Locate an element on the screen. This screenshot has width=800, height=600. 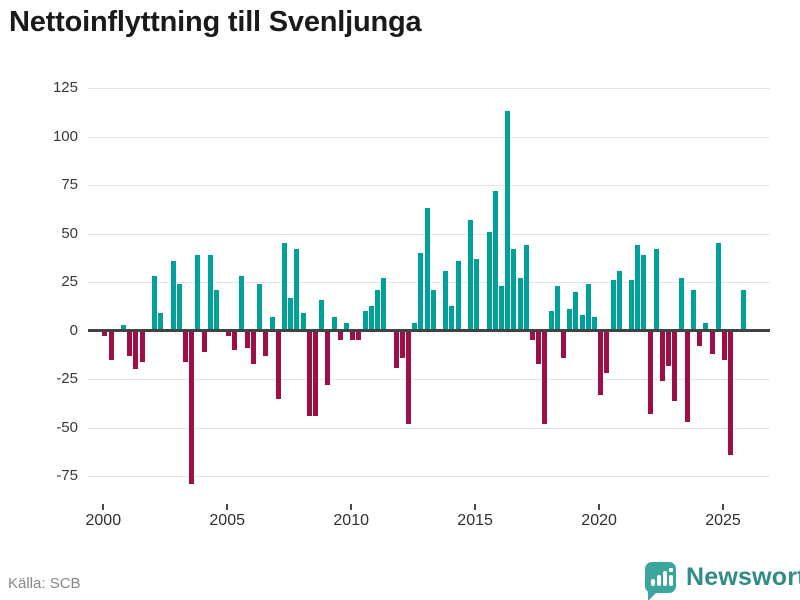
y-axis-label: 0 is located at coordinates (73, 330).